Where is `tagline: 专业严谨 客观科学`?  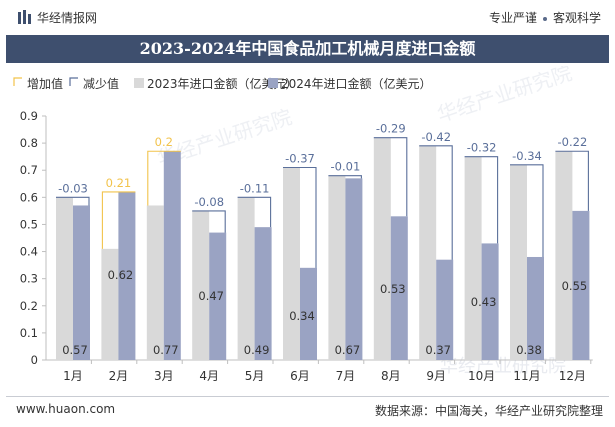
tagline: 专业严谨 客观科学 is located at coordinates (545, 17).